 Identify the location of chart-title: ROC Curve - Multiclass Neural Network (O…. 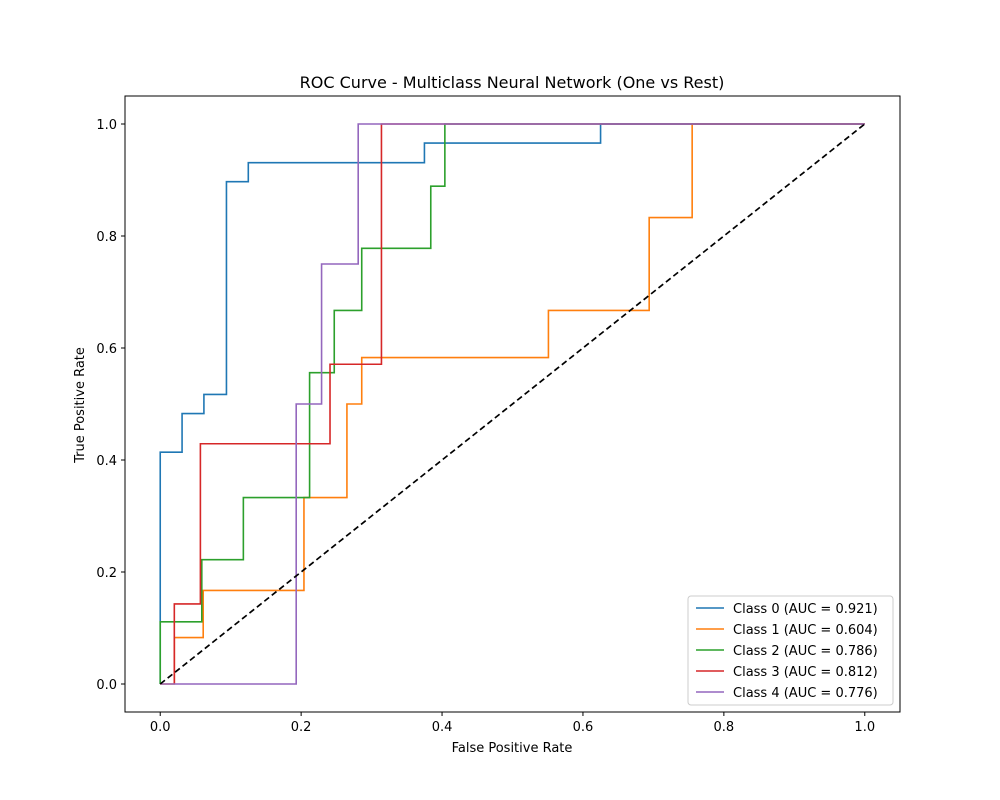
(512, 82).